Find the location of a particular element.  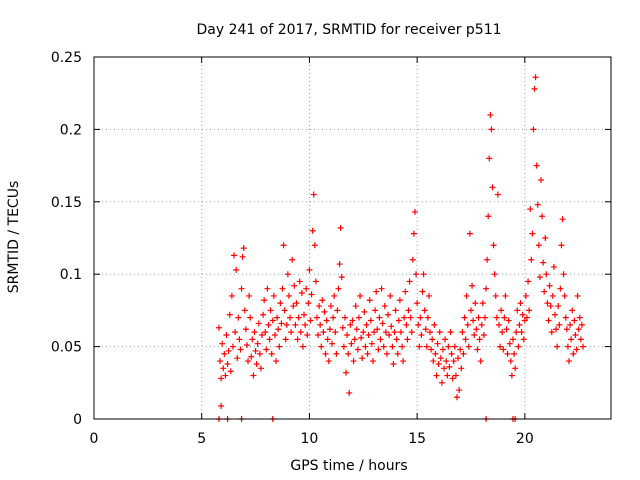

y-tick-label: 0.2 is located at coordinates (71, 130).